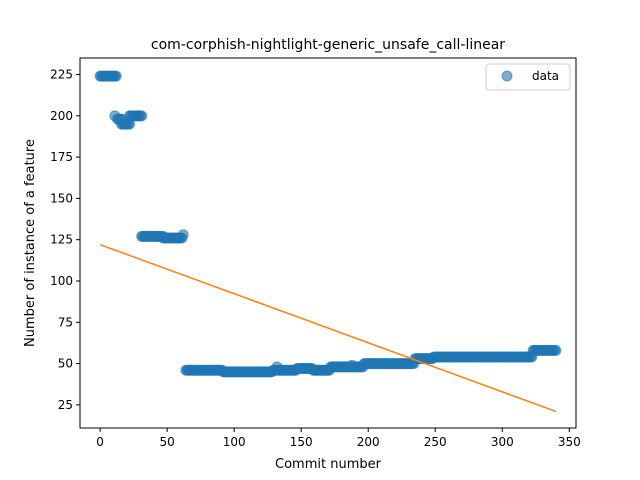  What do you see at coordinates (569, 442) in the screenshot?
I see `x-tick-label: 350` at bounding box center [569, 442].